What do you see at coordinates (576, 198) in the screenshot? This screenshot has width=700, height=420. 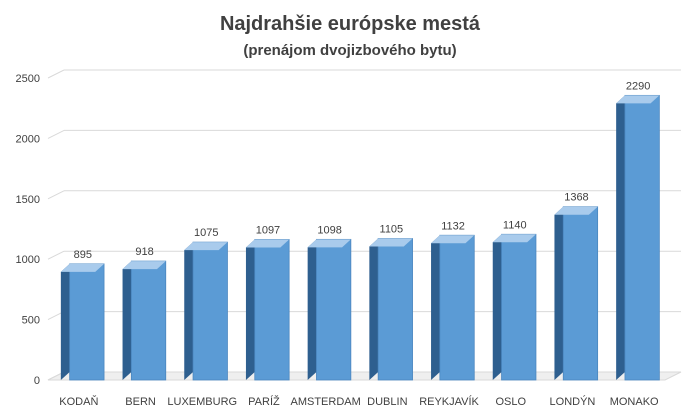 I see `data-label: 1368` at bounding box center [576, 198].